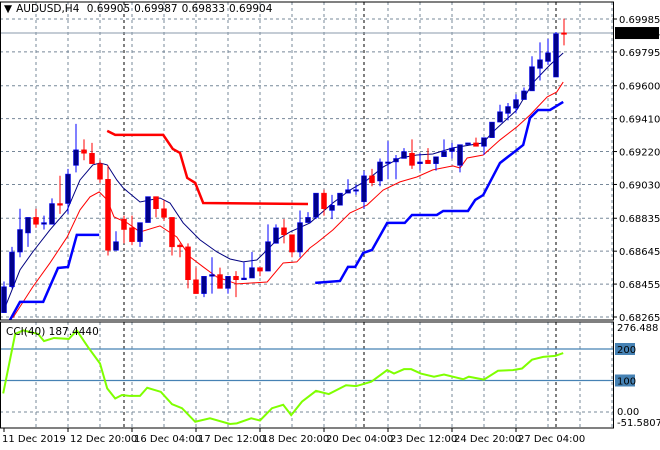  Describe the element at coordinates (626, 350) in the screenshot. I see `cci-level-label: 200` at that location.